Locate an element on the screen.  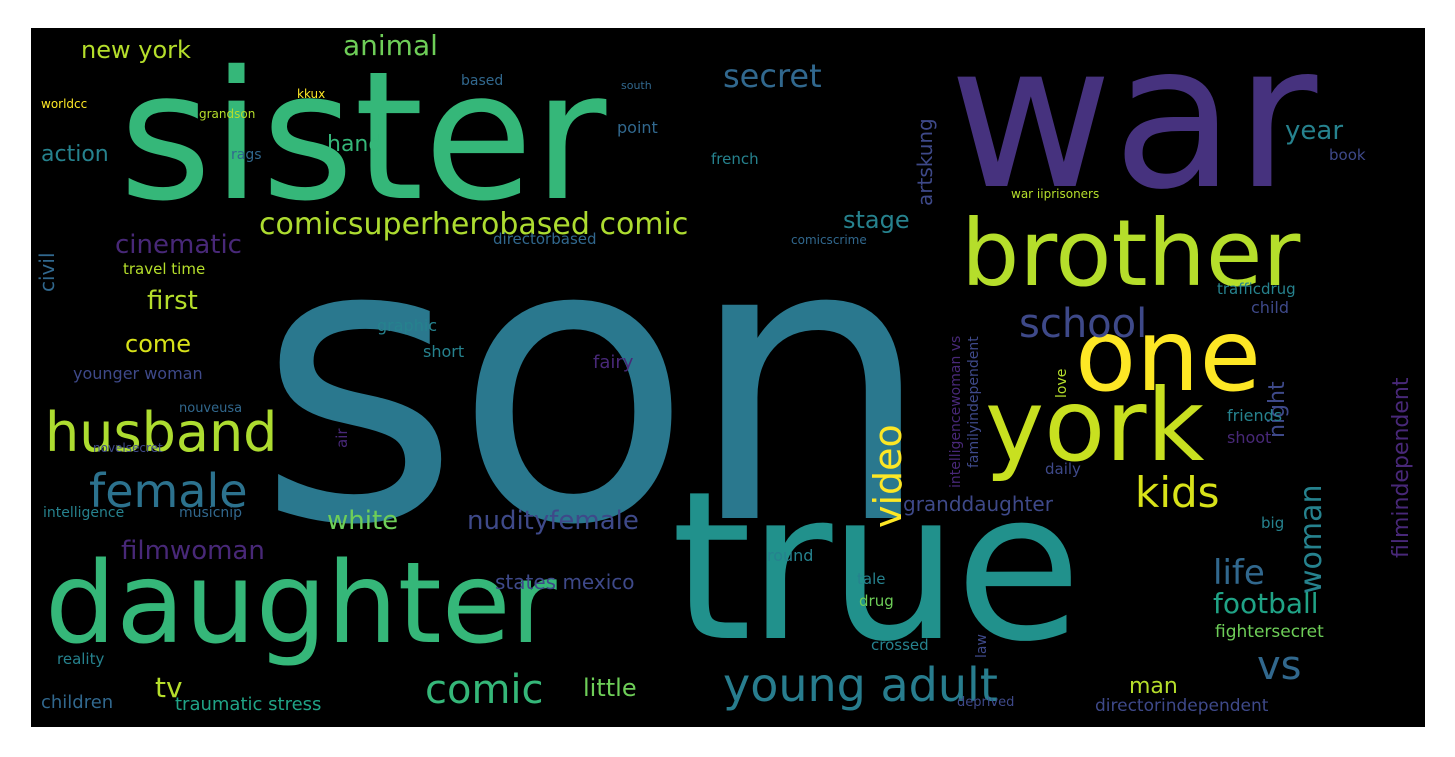
word-life: life is located at coordinates (1239, 573).